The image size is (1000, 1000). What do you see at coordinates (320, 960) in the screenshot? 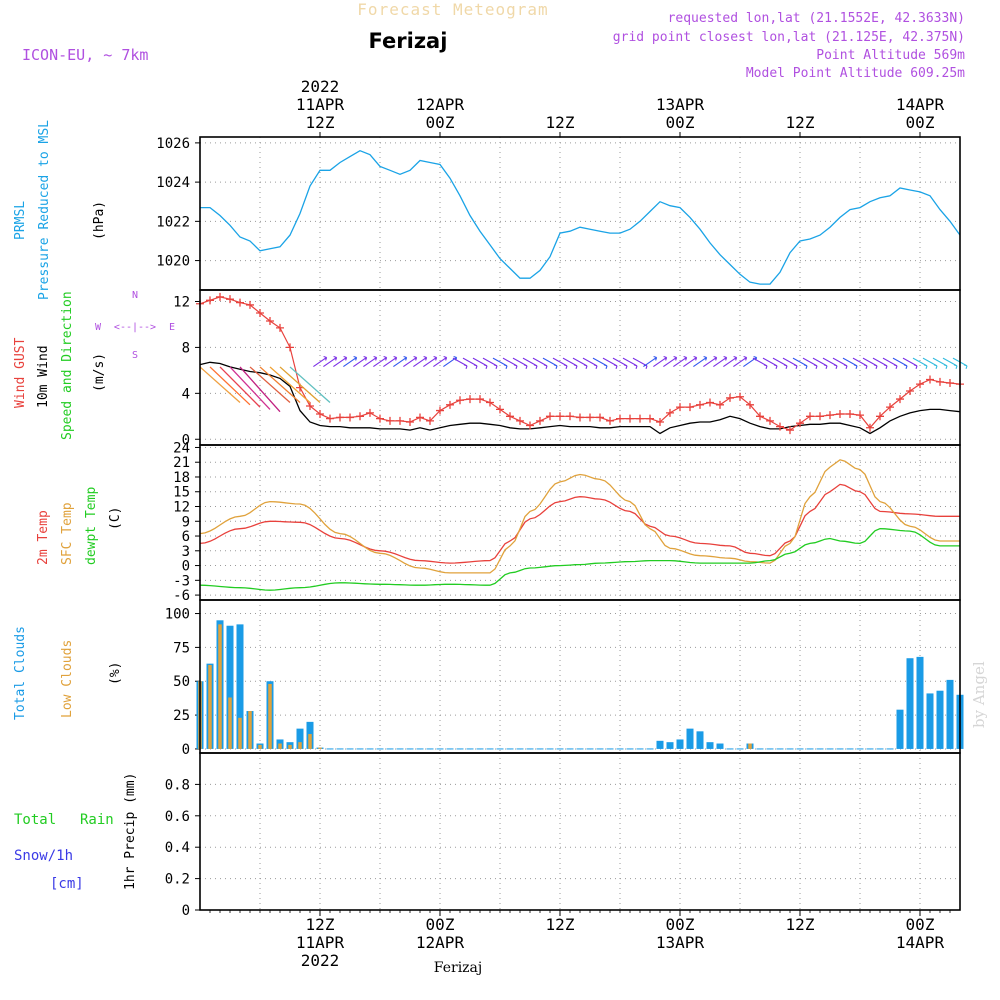
I see `bottom-axis-year: 2022` at bounding box center [320, 960].